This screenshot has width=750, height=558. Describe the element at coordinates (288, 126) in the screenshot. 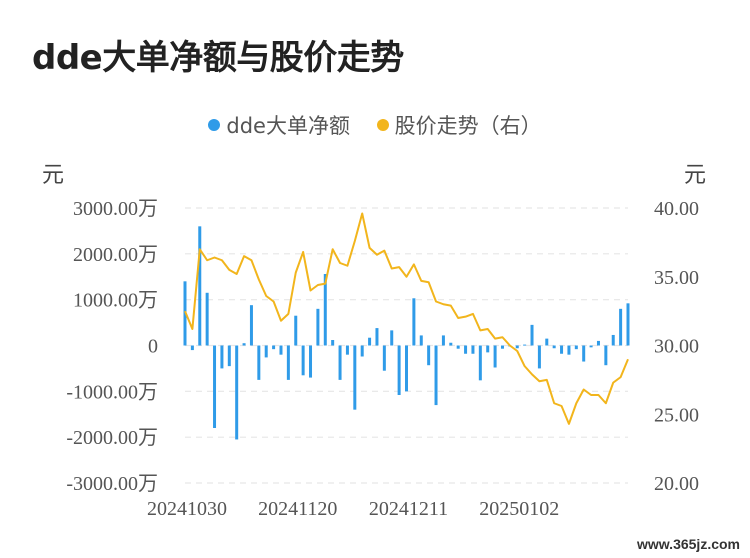

I see `legend-label-dde: dde大单净额` at that location.